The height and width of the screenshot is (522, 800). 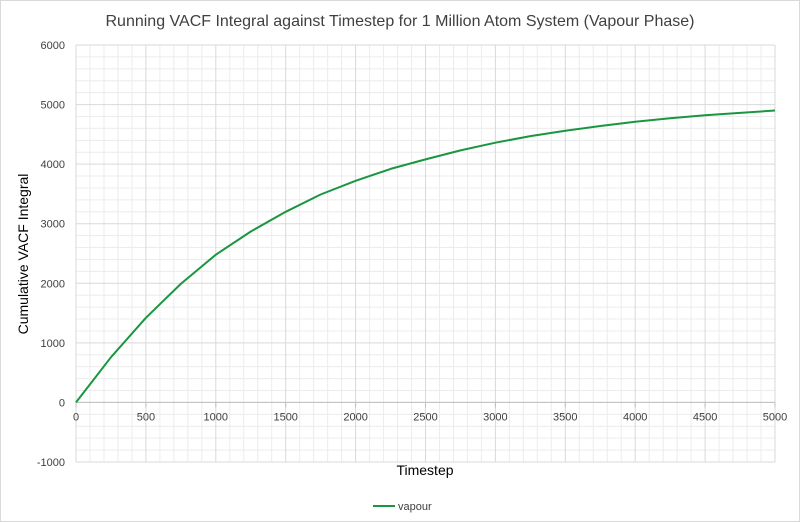 I want to click on x-tick-labels: 0 500 1000 1500 2000 2500 3000 3500 4000 4500 5000, so click(x=430, y=417).